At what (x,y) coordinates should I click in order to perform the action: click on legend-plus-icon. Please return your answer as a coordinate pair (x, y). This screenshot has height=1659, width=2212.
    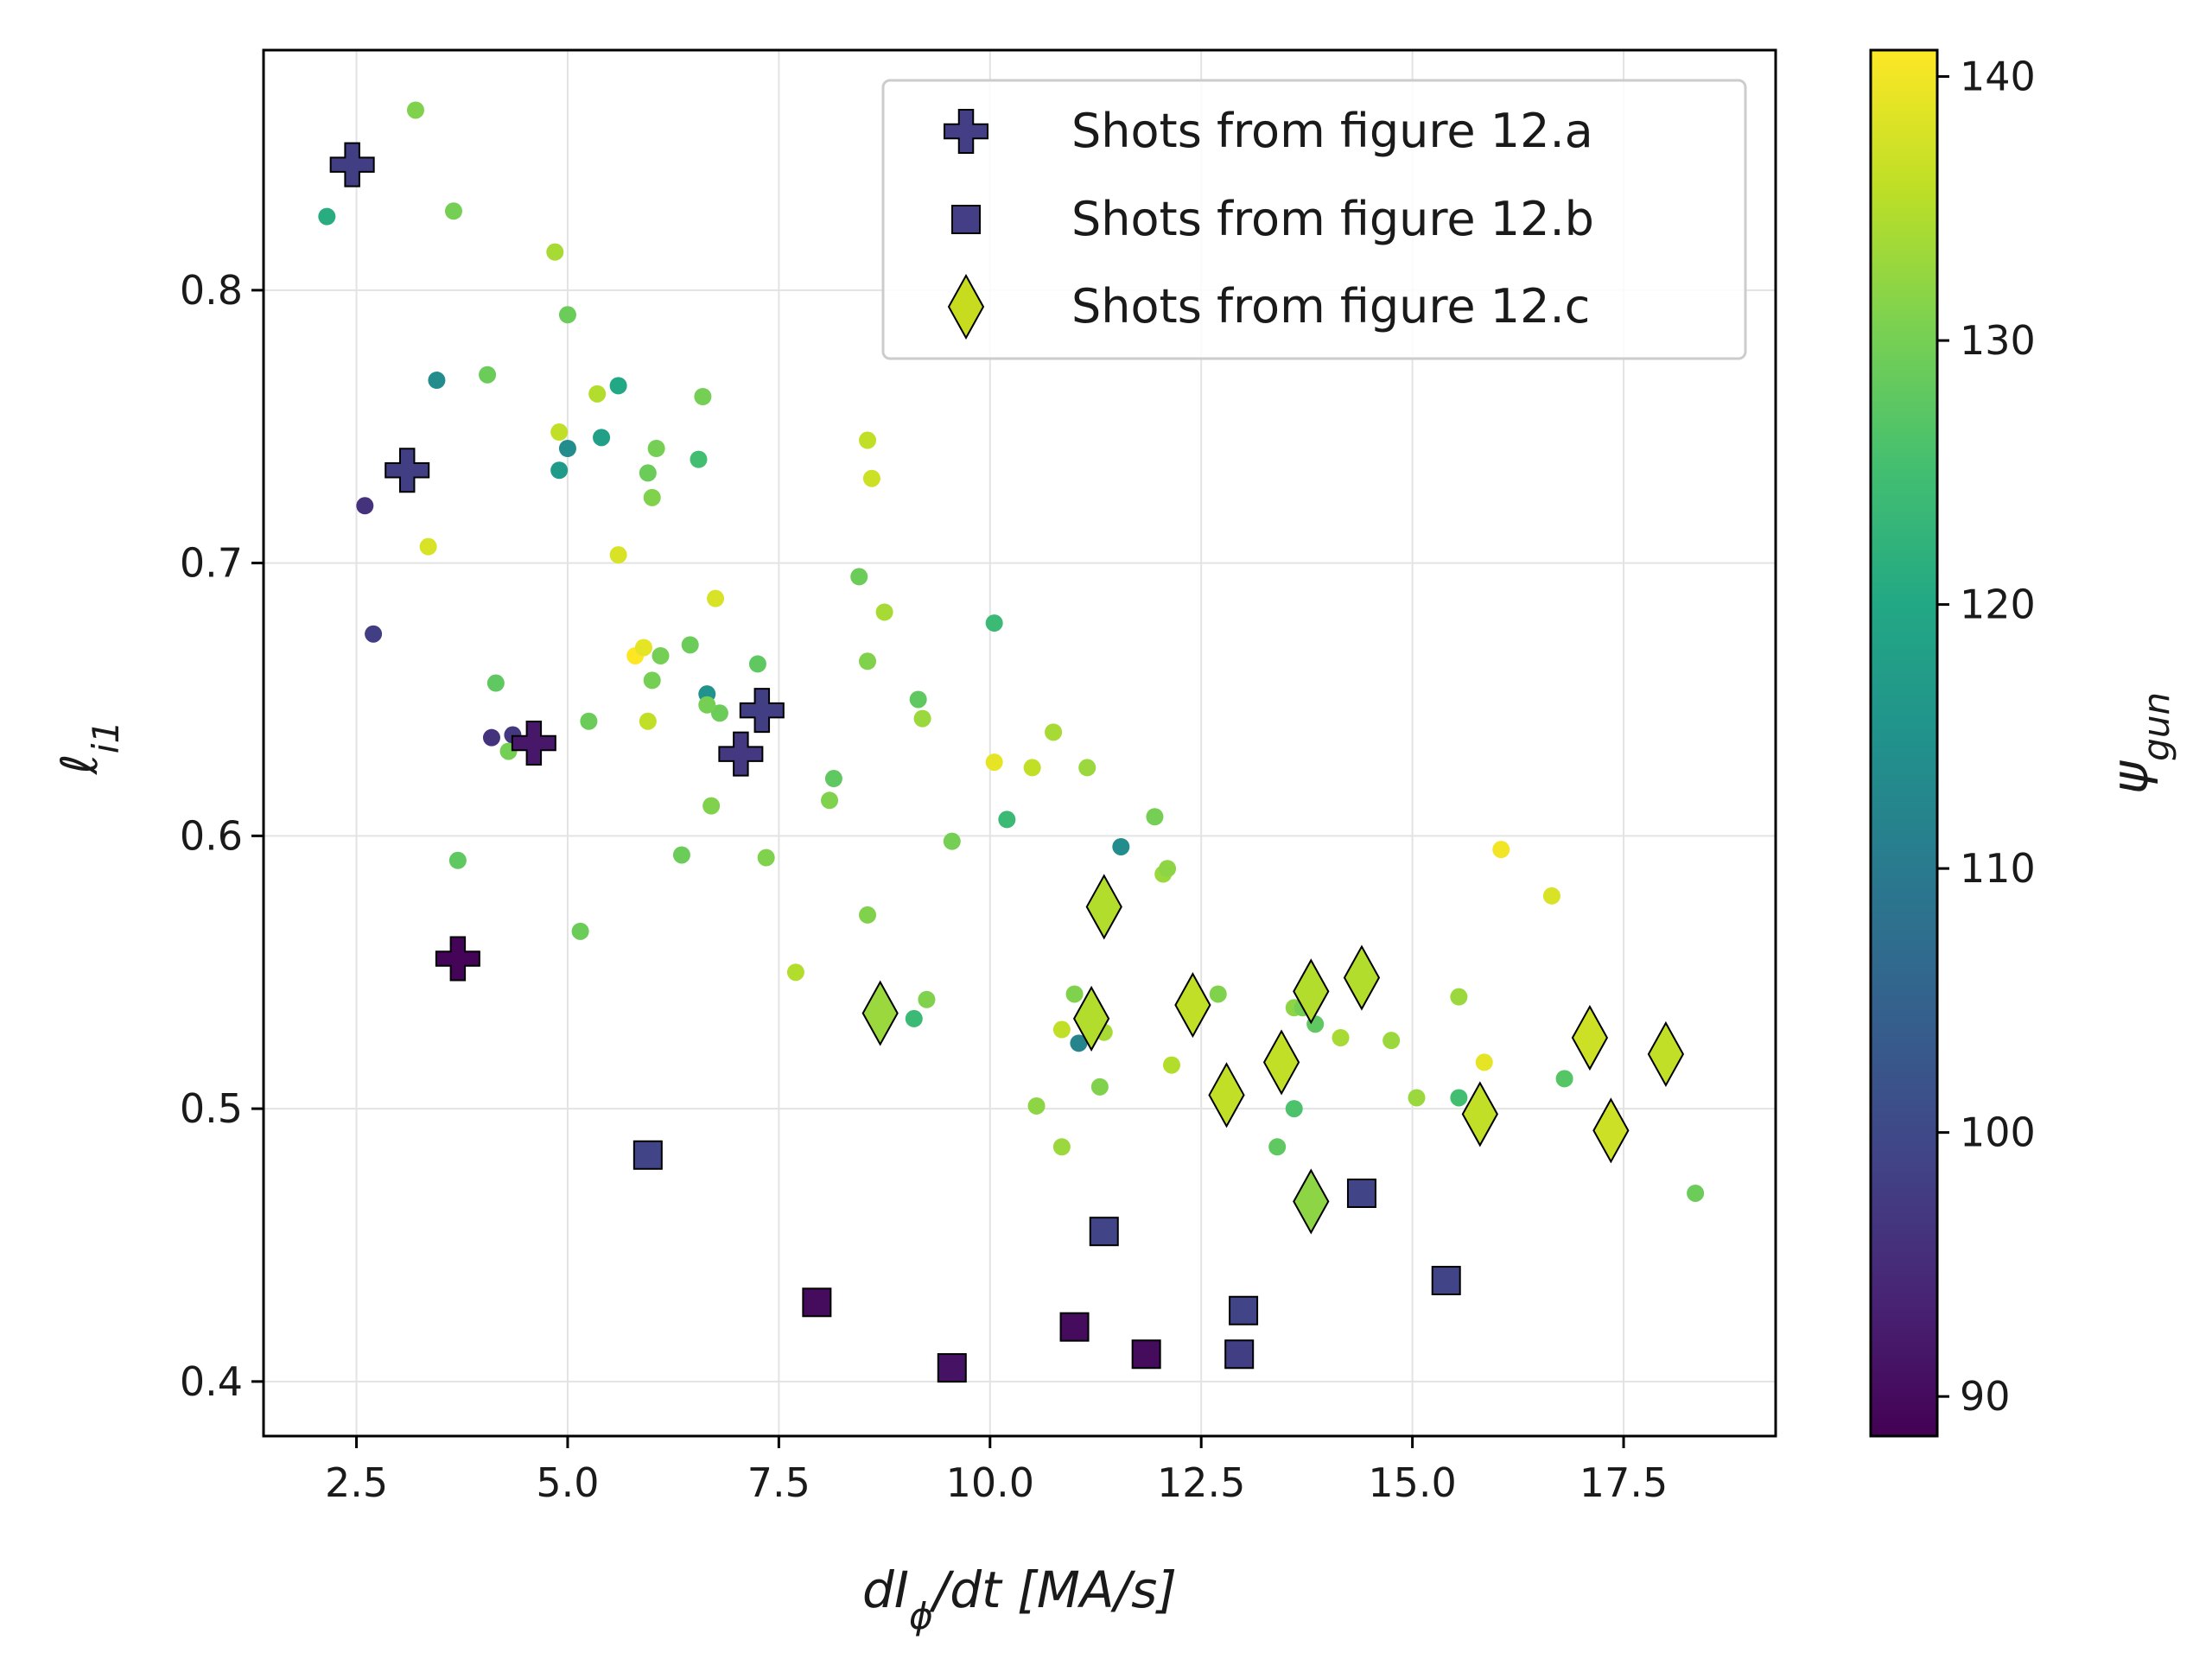
    Looking at the image, I should click on (966, 131).